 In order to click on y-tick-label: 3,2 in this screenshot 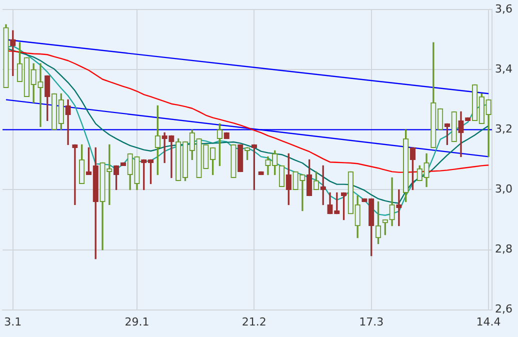, I will do `click(503, 129)`.